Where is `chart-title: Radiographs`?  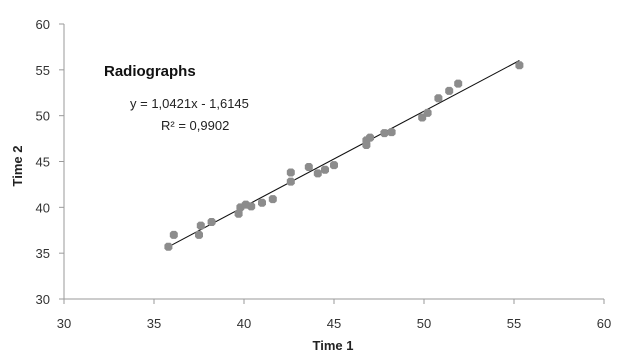
chart-title: Radiographs is located at coordinates (150, 71).